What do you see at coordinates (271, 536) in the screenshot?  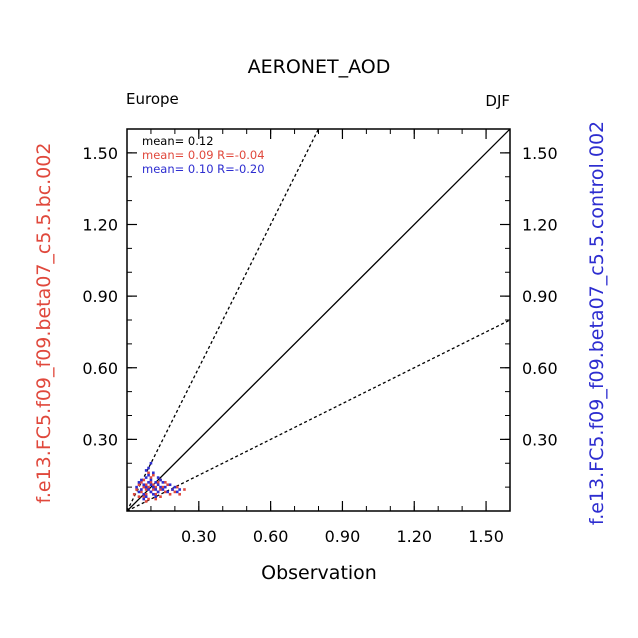 I see `x-tick-label: 0.60` at bounding box center [271, 536].